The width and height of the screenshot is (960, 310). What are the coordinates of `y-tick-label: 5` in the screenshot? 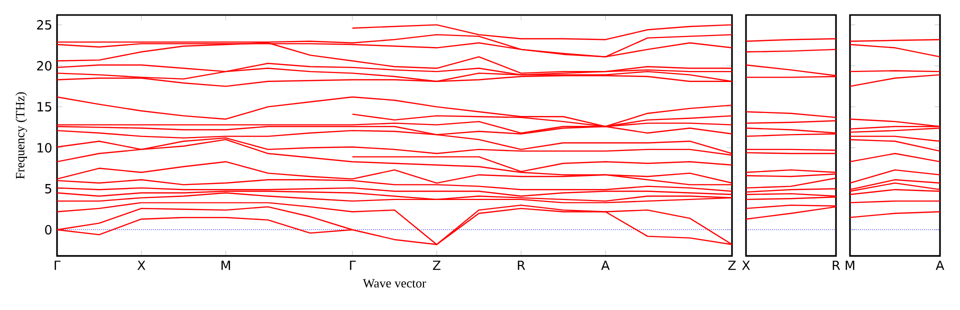 It's located at (48, 189).